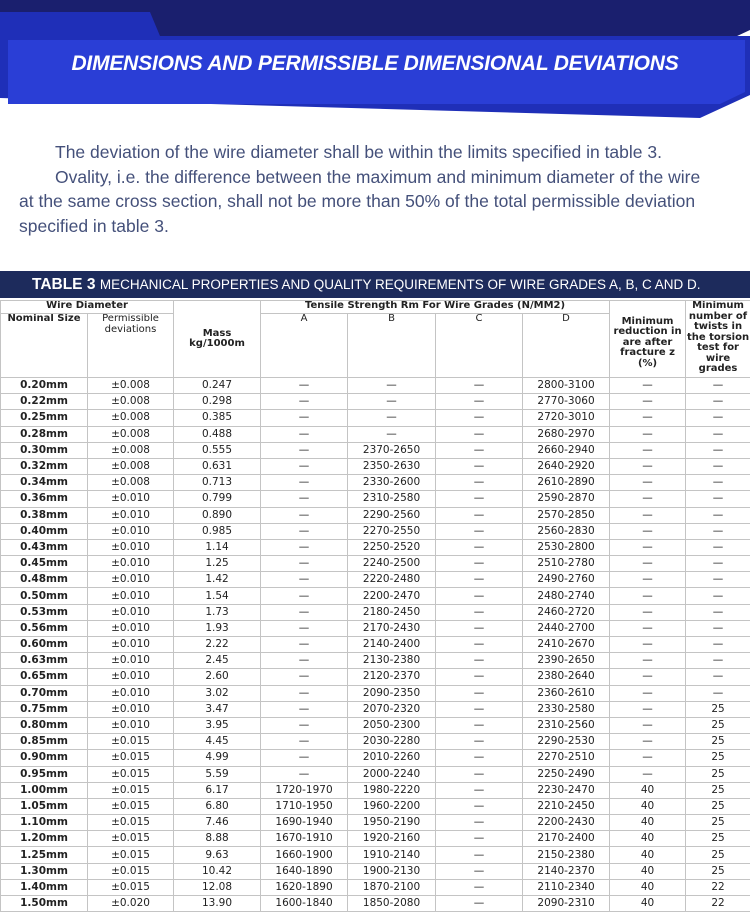  What do you see at coordinates (304, 806) in the screenshot?
I see `table-cell: 1710-1950` at bounding box center [304, 806].